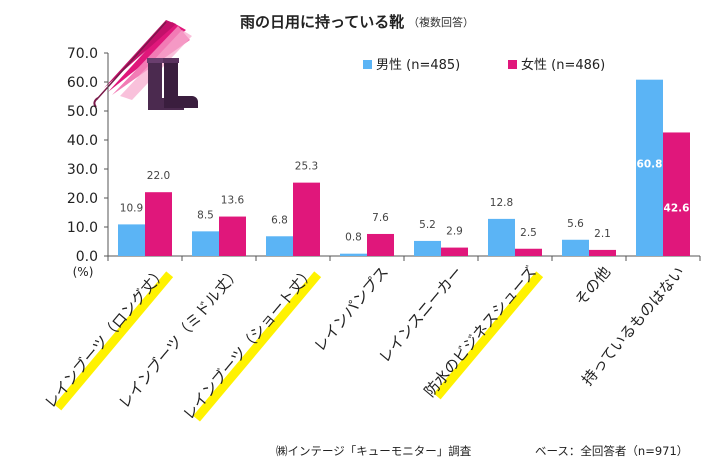 The image size is (720, 470). I want to click on category-label-0: レインブーツ（ロング丈）, so click(105, 337).